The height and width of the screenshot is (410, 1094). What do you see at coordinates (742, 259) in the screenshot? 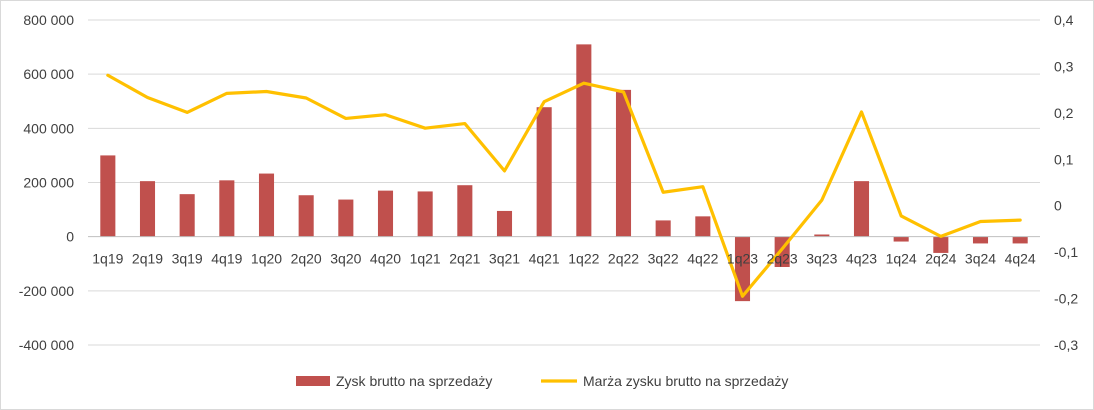
I see `x-tick-label: 1q23` at bounding box center [742, 259].